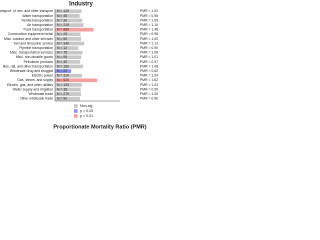  What do you see at coordinates (63, 76) in the screenshot?
I see `count-label: N = 310` at bounding box center [63, 76].